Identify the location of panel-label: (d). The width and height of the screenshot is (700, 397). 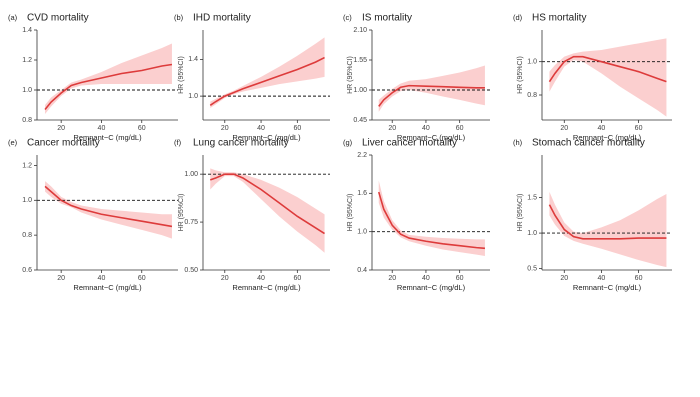
(518, 17).